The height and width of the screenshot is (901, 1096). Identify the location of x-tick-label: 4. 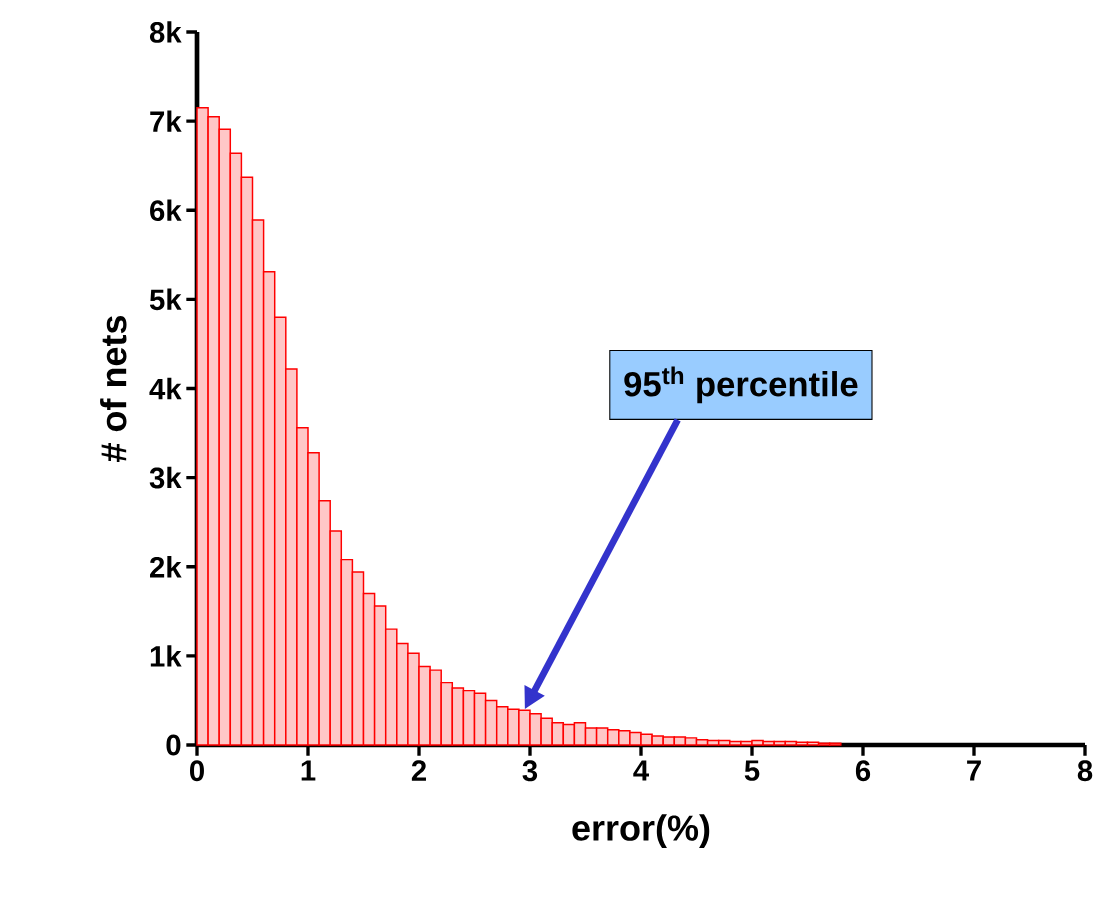
(641, 770).